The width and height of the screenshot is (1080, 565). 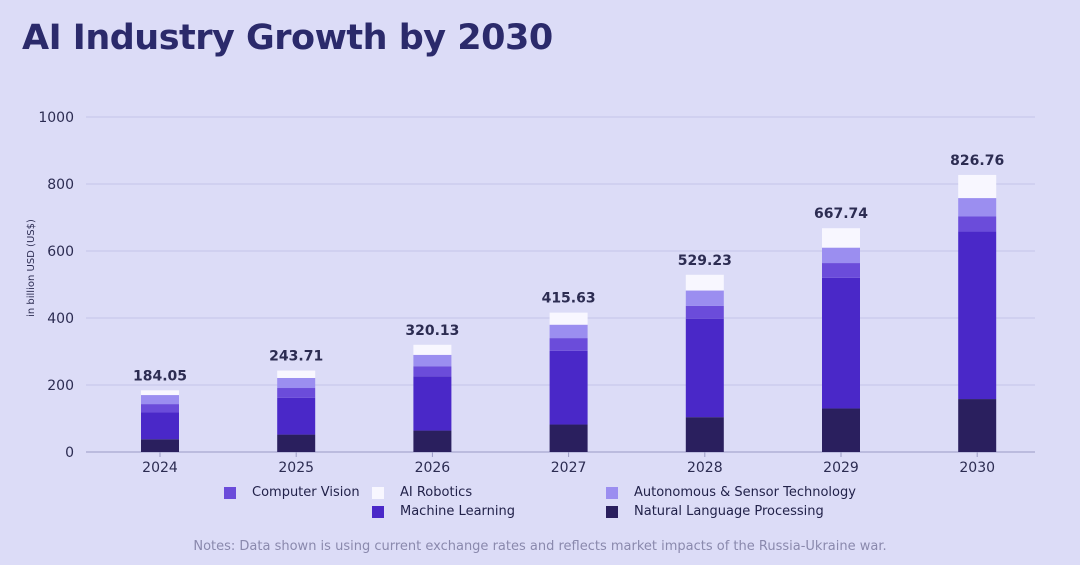 I want to click on x-tick-label-2025: 2025, so click(x=296, y=468).